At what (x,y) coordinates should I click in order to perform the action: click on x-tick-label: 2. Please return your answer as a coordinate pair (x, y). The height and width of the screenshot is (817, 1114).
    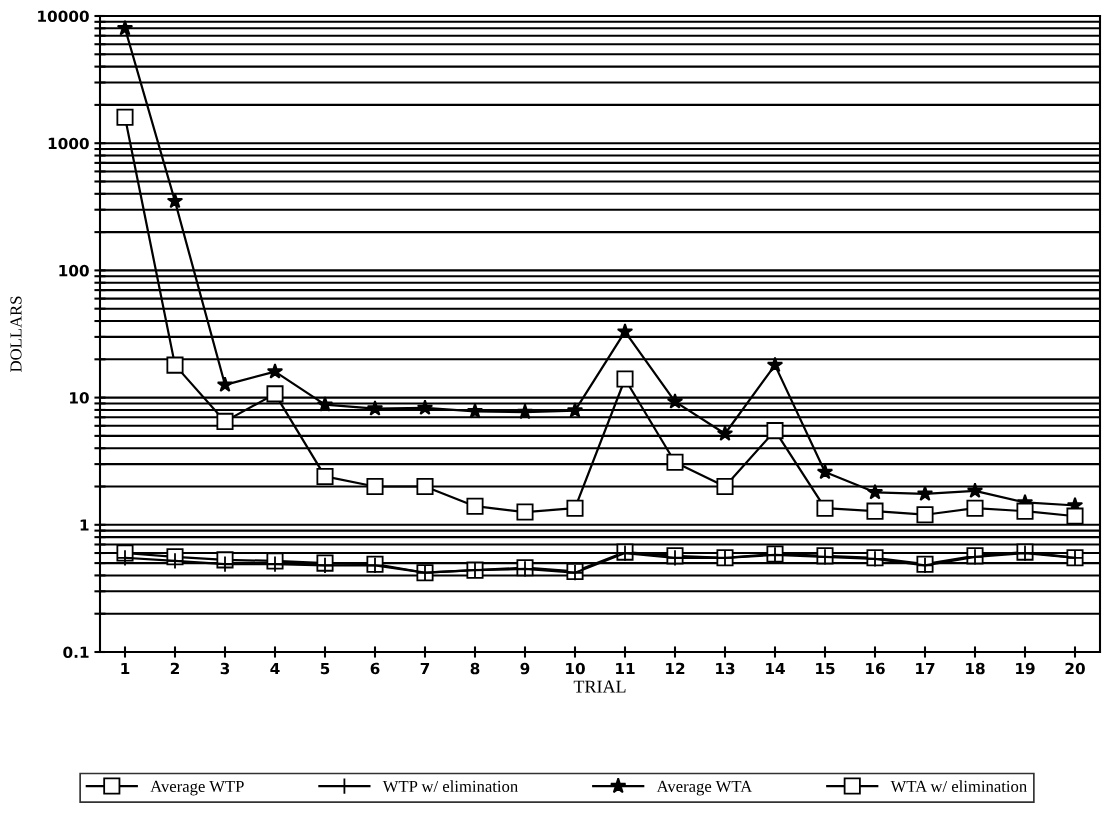
    Looking at the image, I should click on (174, 668).